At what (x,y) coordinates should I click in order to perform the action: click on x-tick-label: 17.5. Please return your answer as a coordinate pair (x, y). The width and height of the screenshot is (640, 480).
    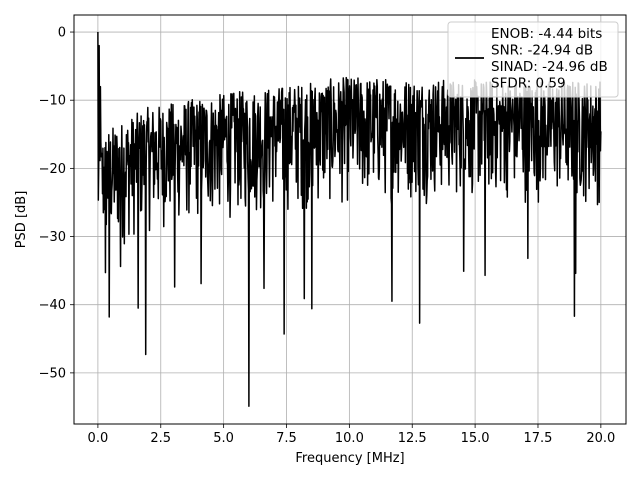
    Looking at the image, I should click on (538, 438).